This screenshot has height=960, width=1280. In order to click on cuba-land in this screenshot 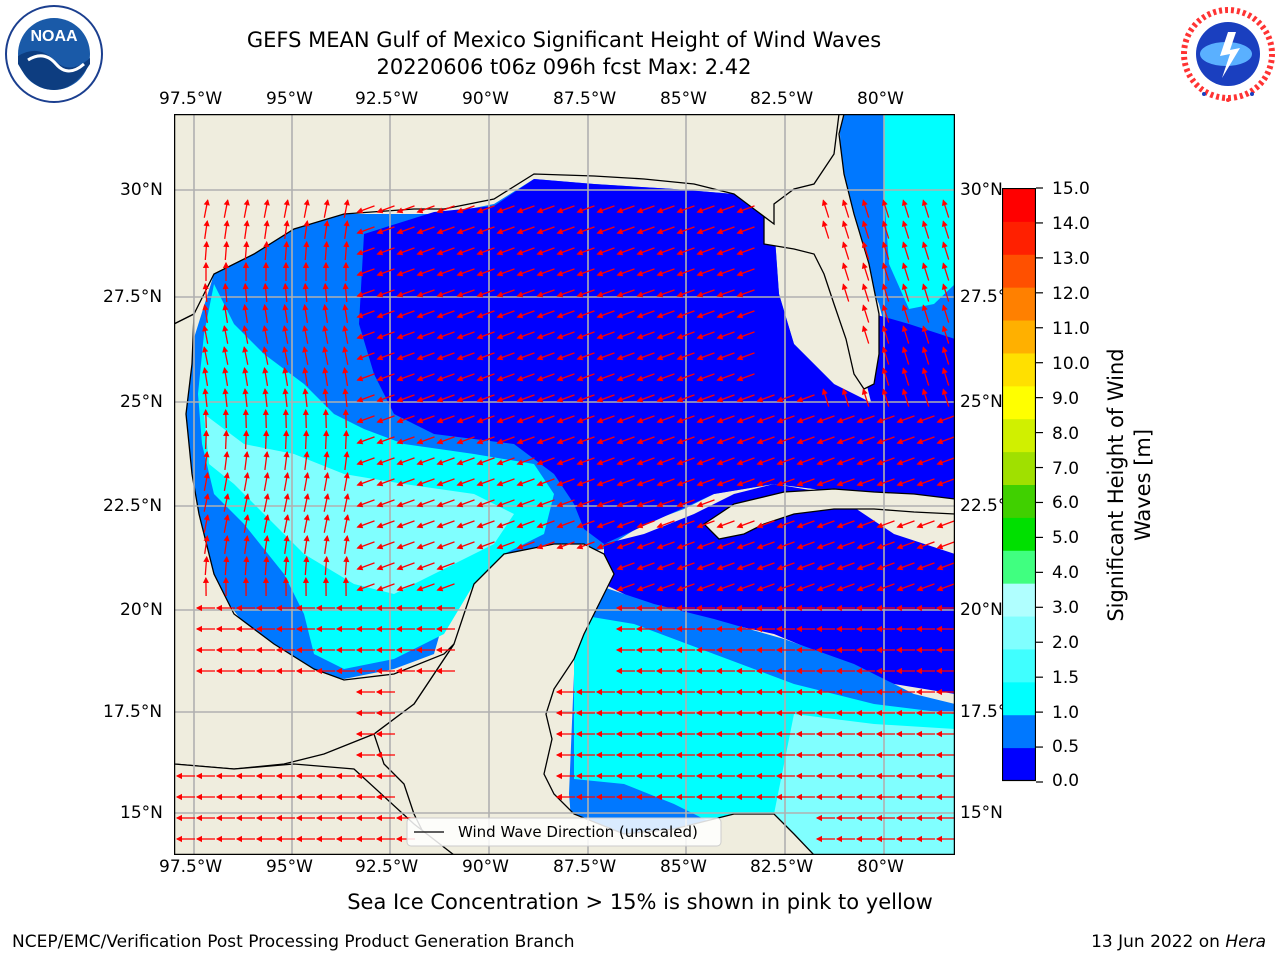, I will do `click(828, 514)`.